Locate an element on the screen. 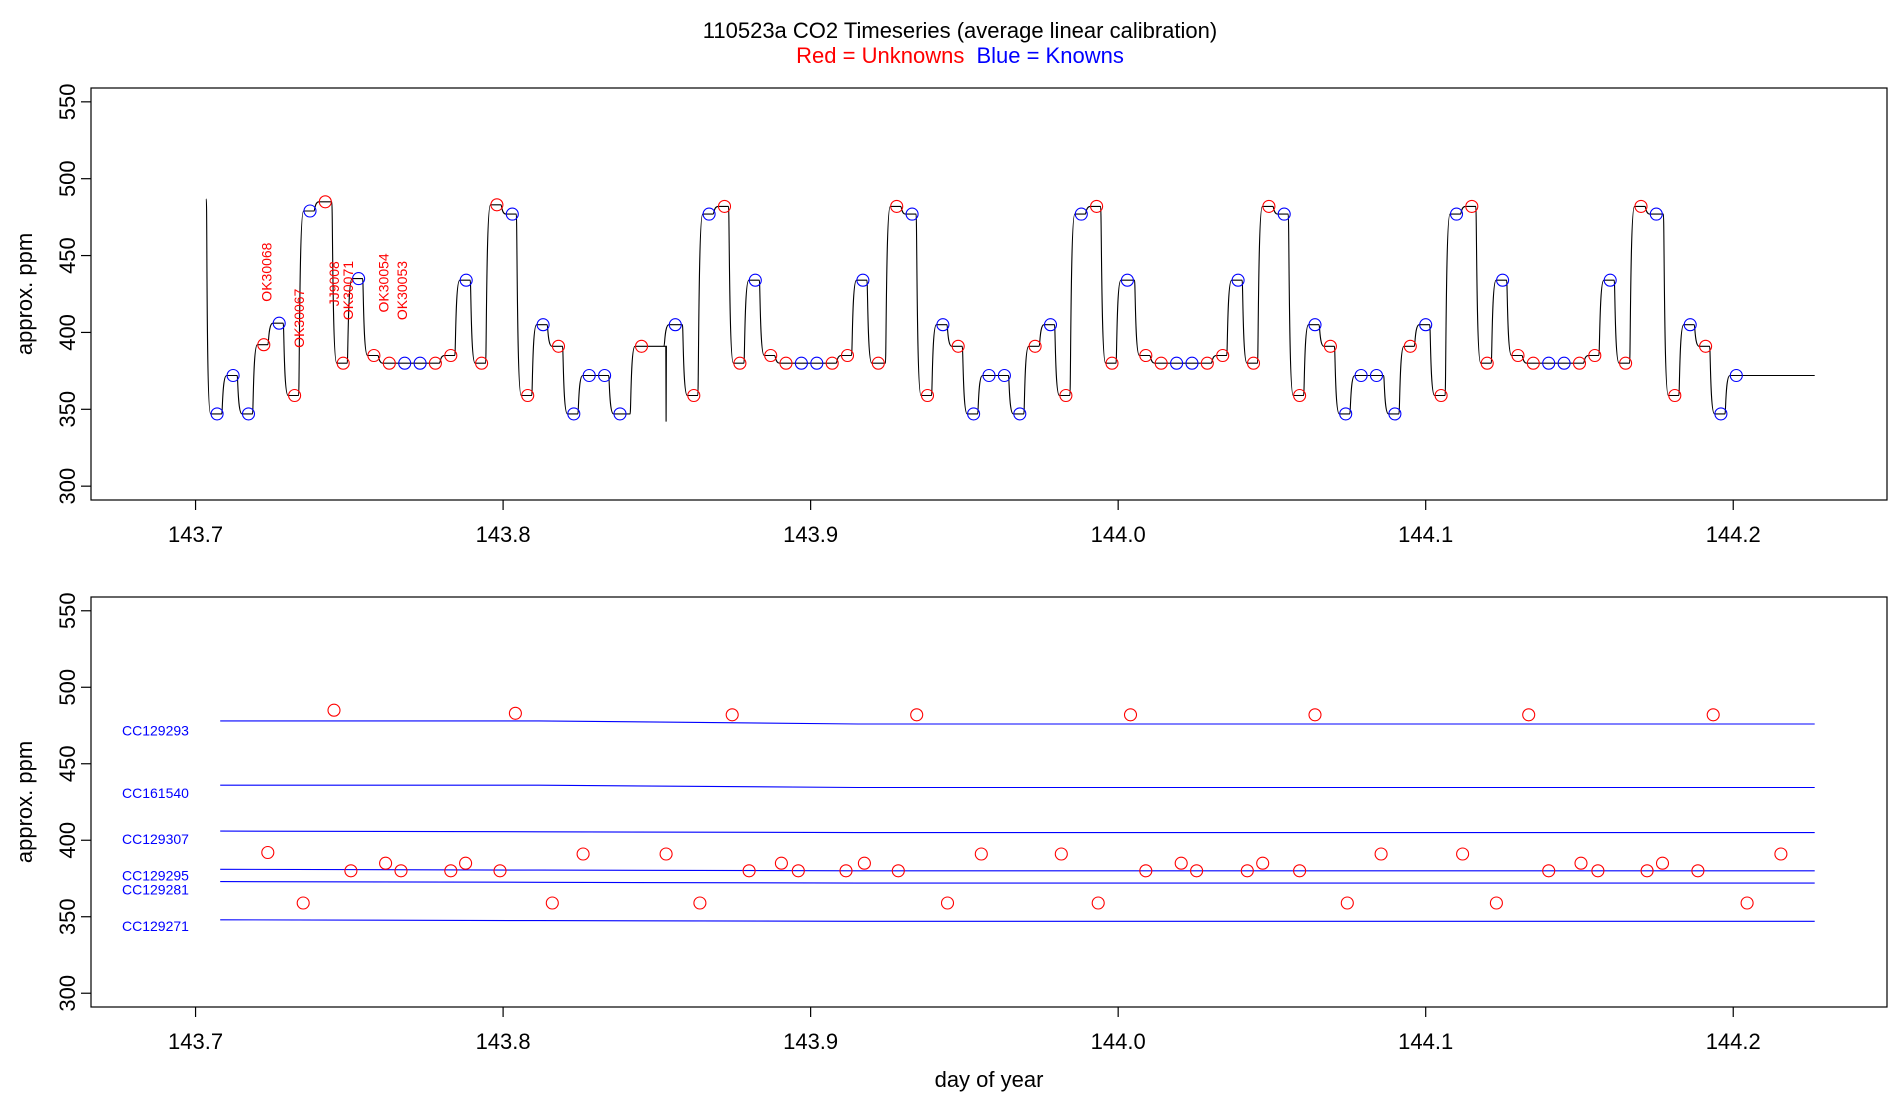 The height and width of the screenshot is (1100, 1900). bottom-x-tick-label: 144.1 is located at coordinates (1425, 1041).